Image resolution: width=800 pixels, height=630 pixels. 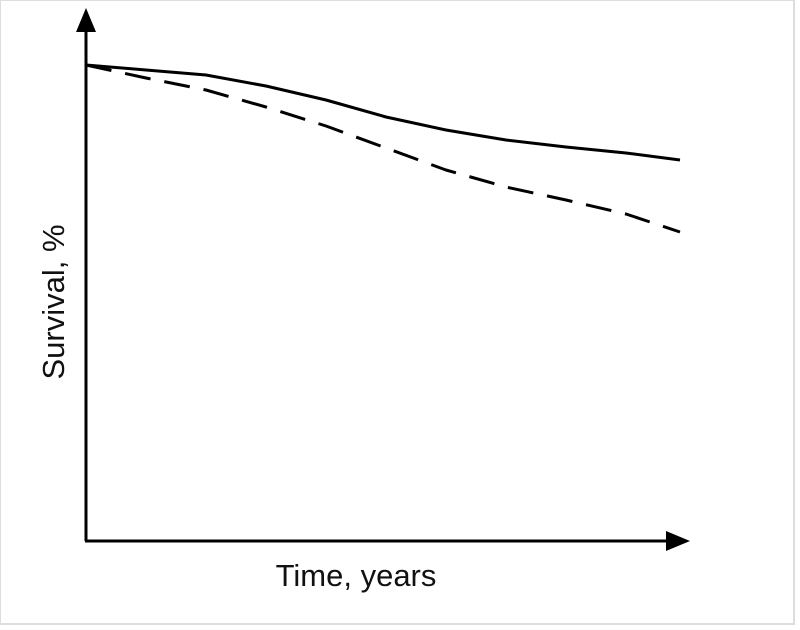 What do you see at coordinates (678, 541) in the screenshot?
I see `x-axis-arrow` at bounding box center [678, 541].